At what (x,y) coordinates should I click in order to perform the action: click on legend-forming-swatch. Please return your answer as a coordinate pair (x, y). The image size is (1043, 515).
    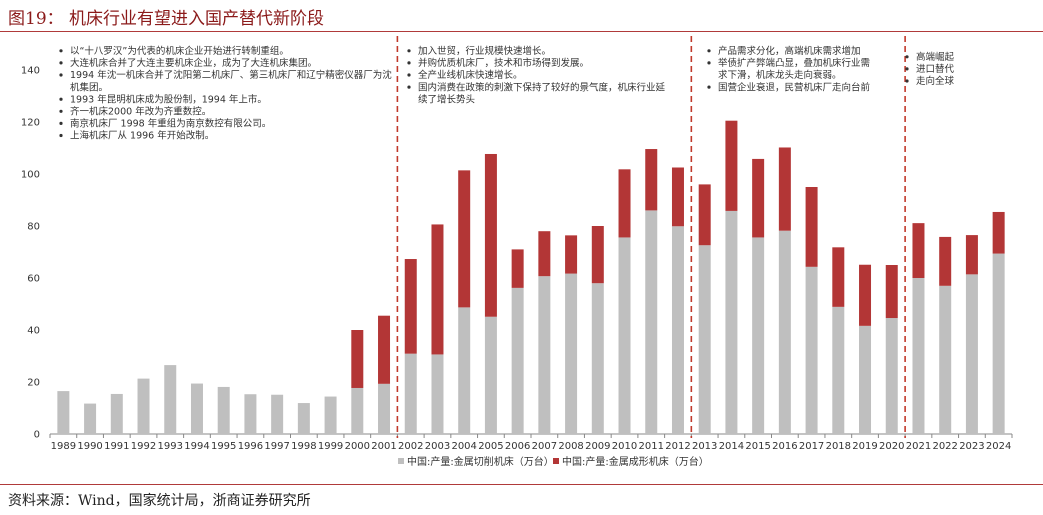
    Looking at the image, I should click on (556, 461).